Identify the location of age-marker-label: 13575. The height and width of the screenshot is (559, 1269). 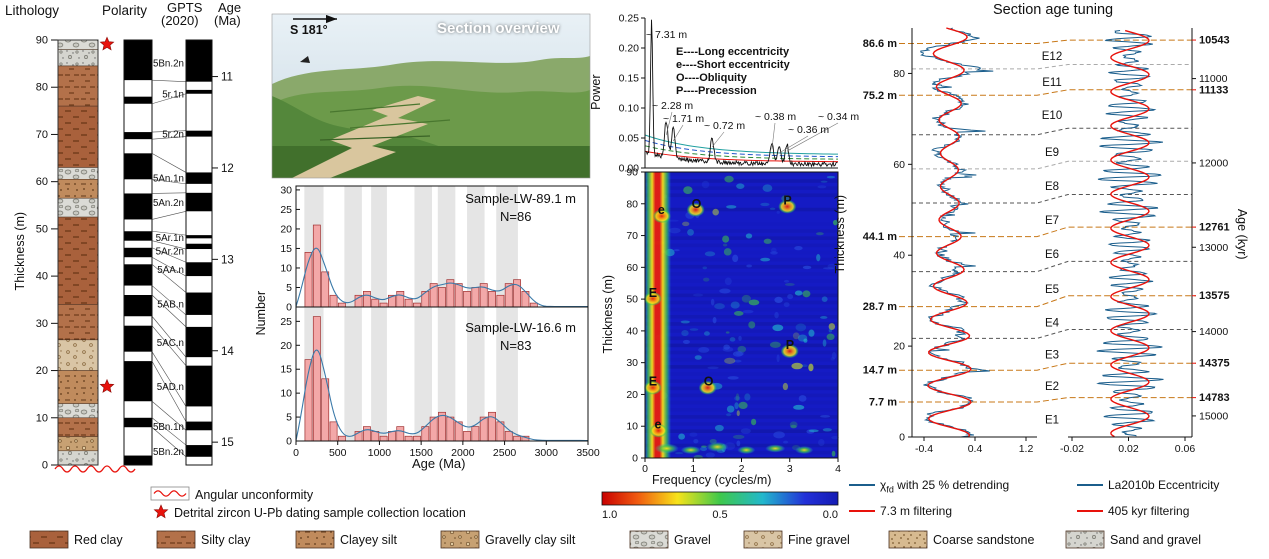
(1214, 296).